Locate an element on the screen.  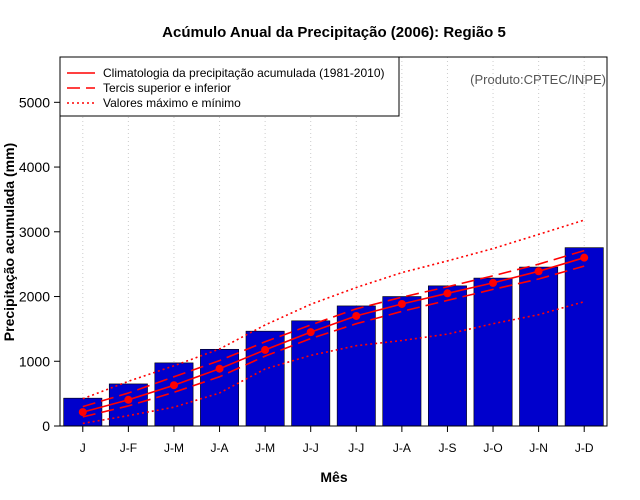
y-tick-label: 1000 is located at coordinates (34, 361).